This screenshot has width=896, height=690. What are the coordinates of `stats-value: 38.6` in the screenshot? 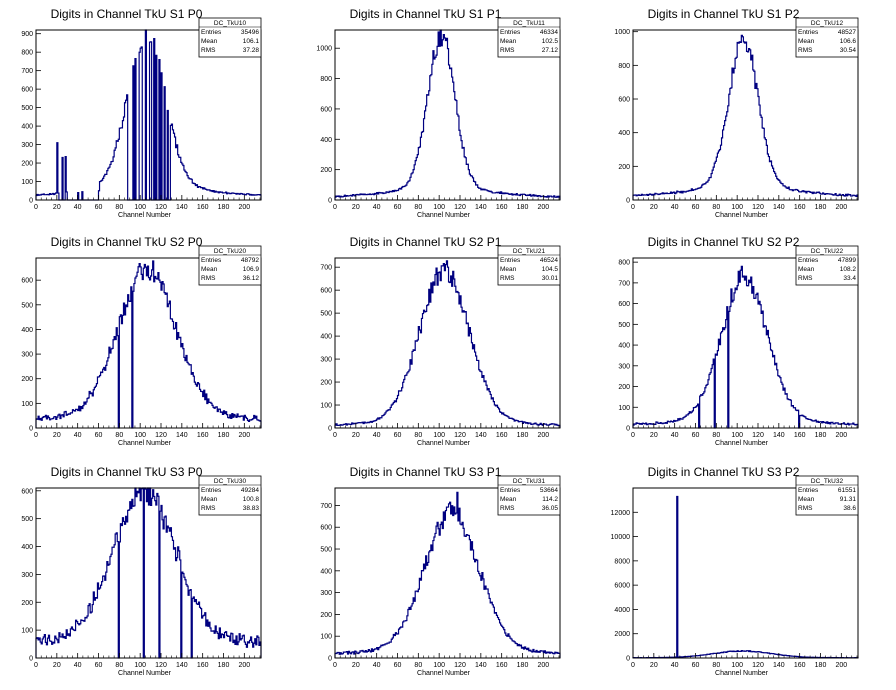 It's located at (849, 508).